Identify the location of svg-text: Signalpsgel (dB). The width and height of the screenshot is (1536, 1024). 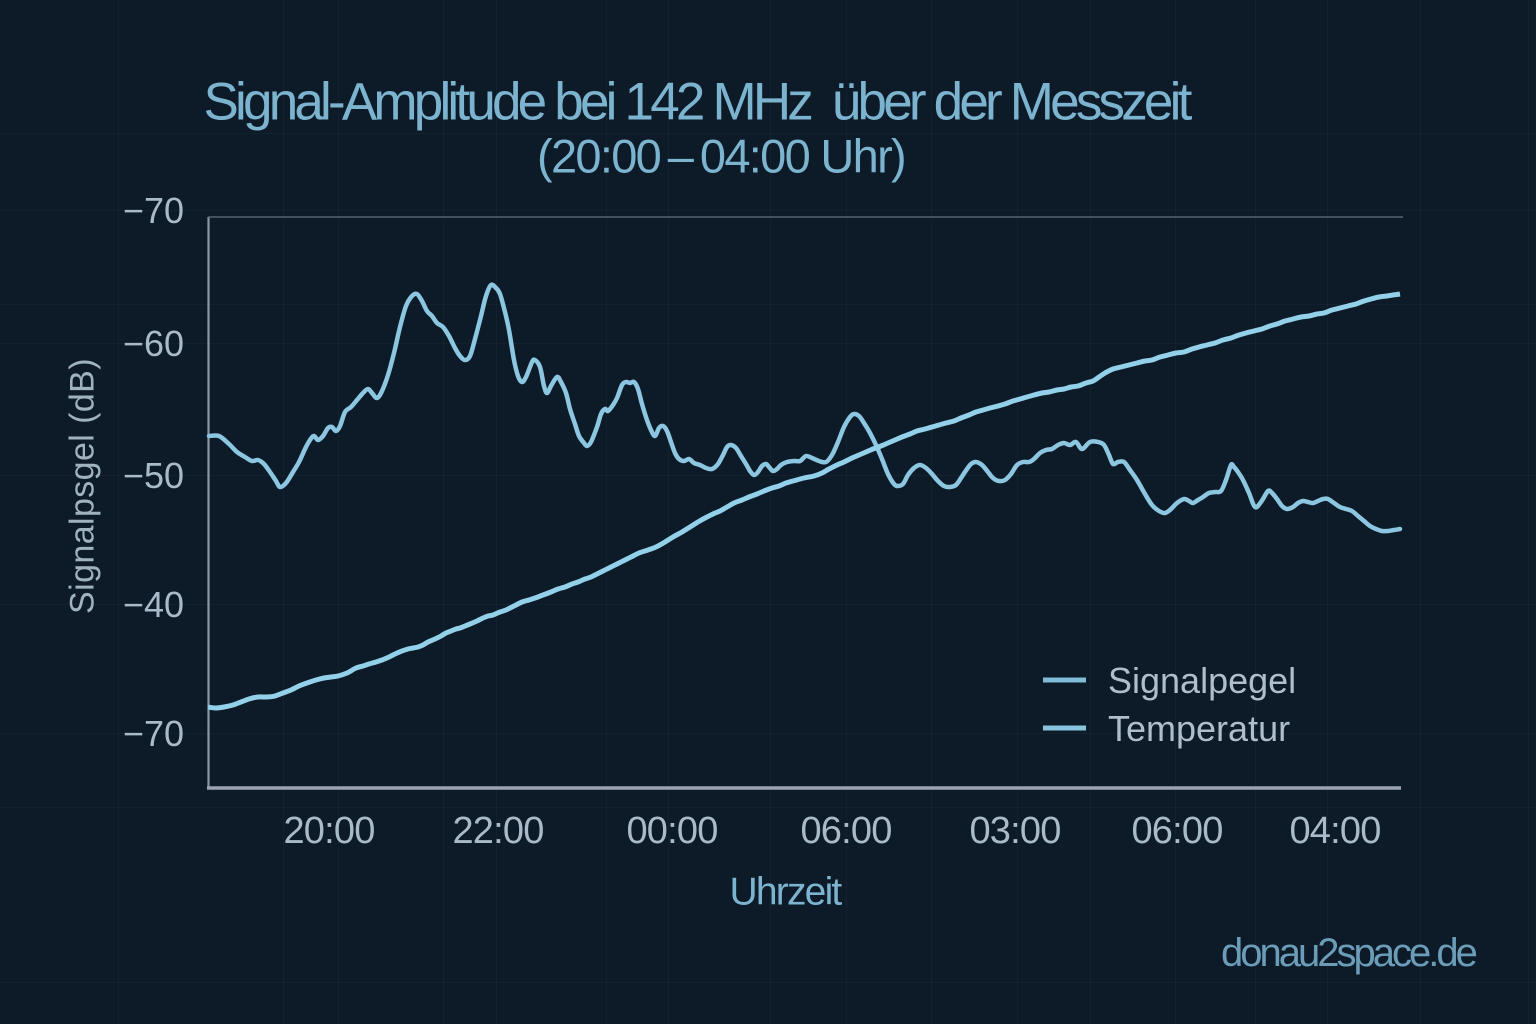
(83, 486).